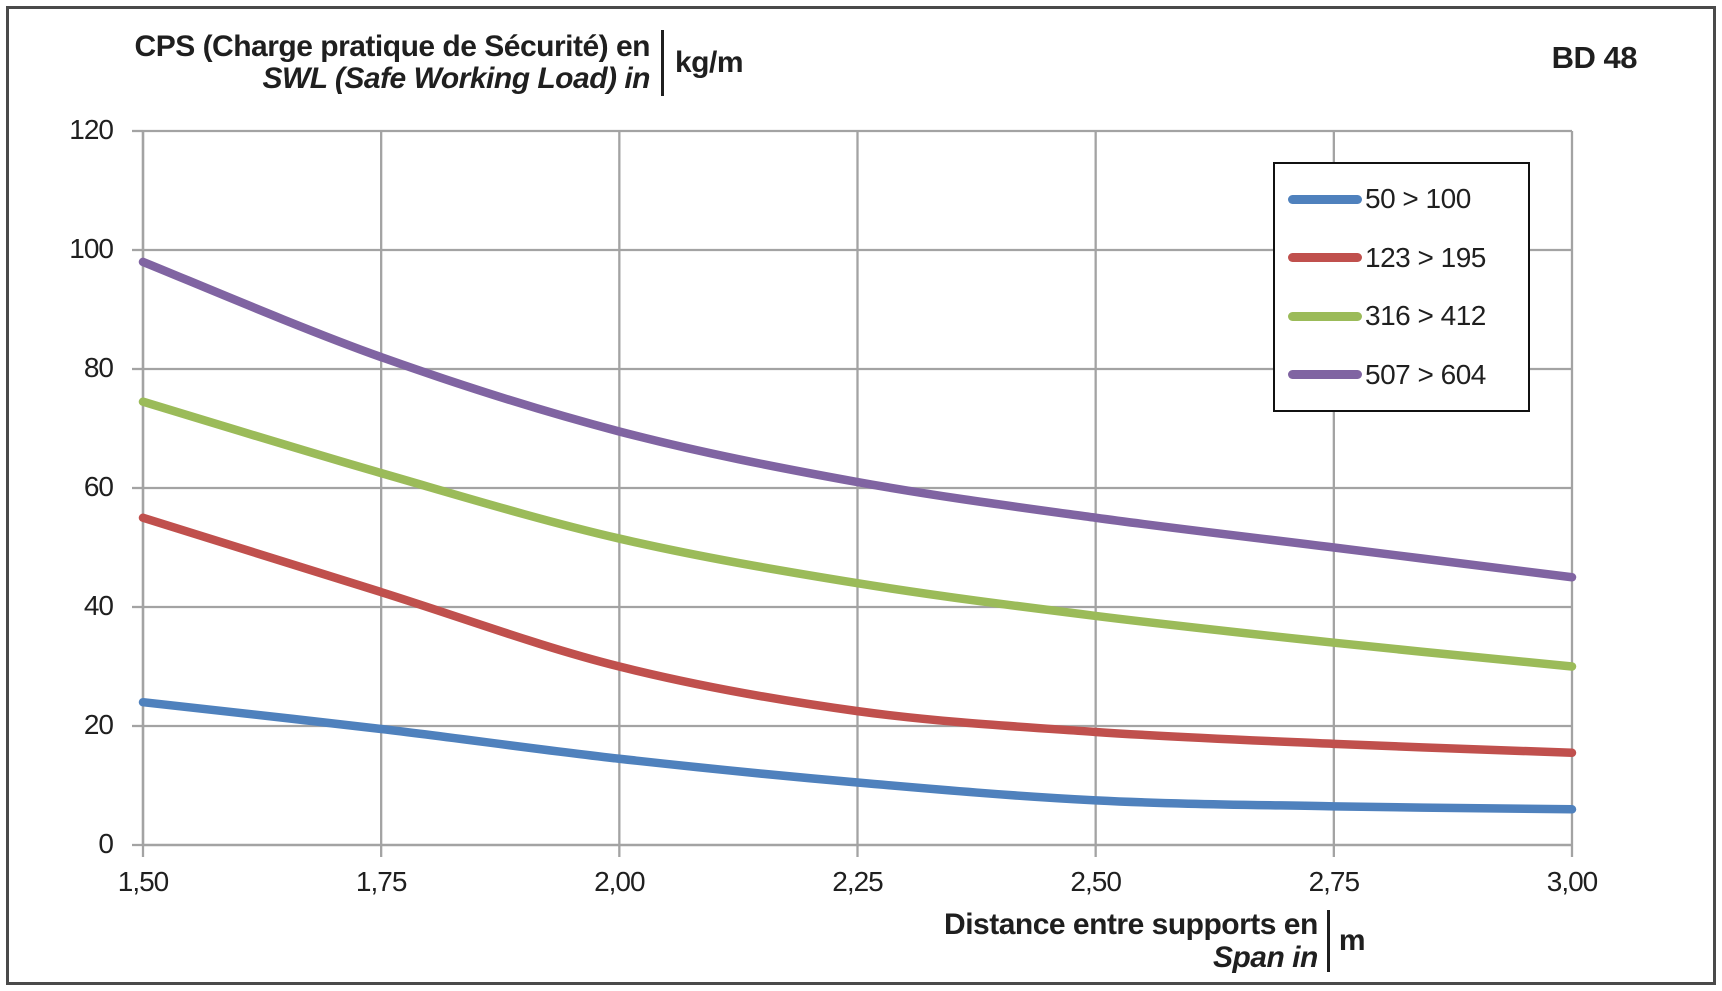  Describe the element at coordinates (709, 62) in the screenshot. I see `y-axis-unit: kg/m` at that location.